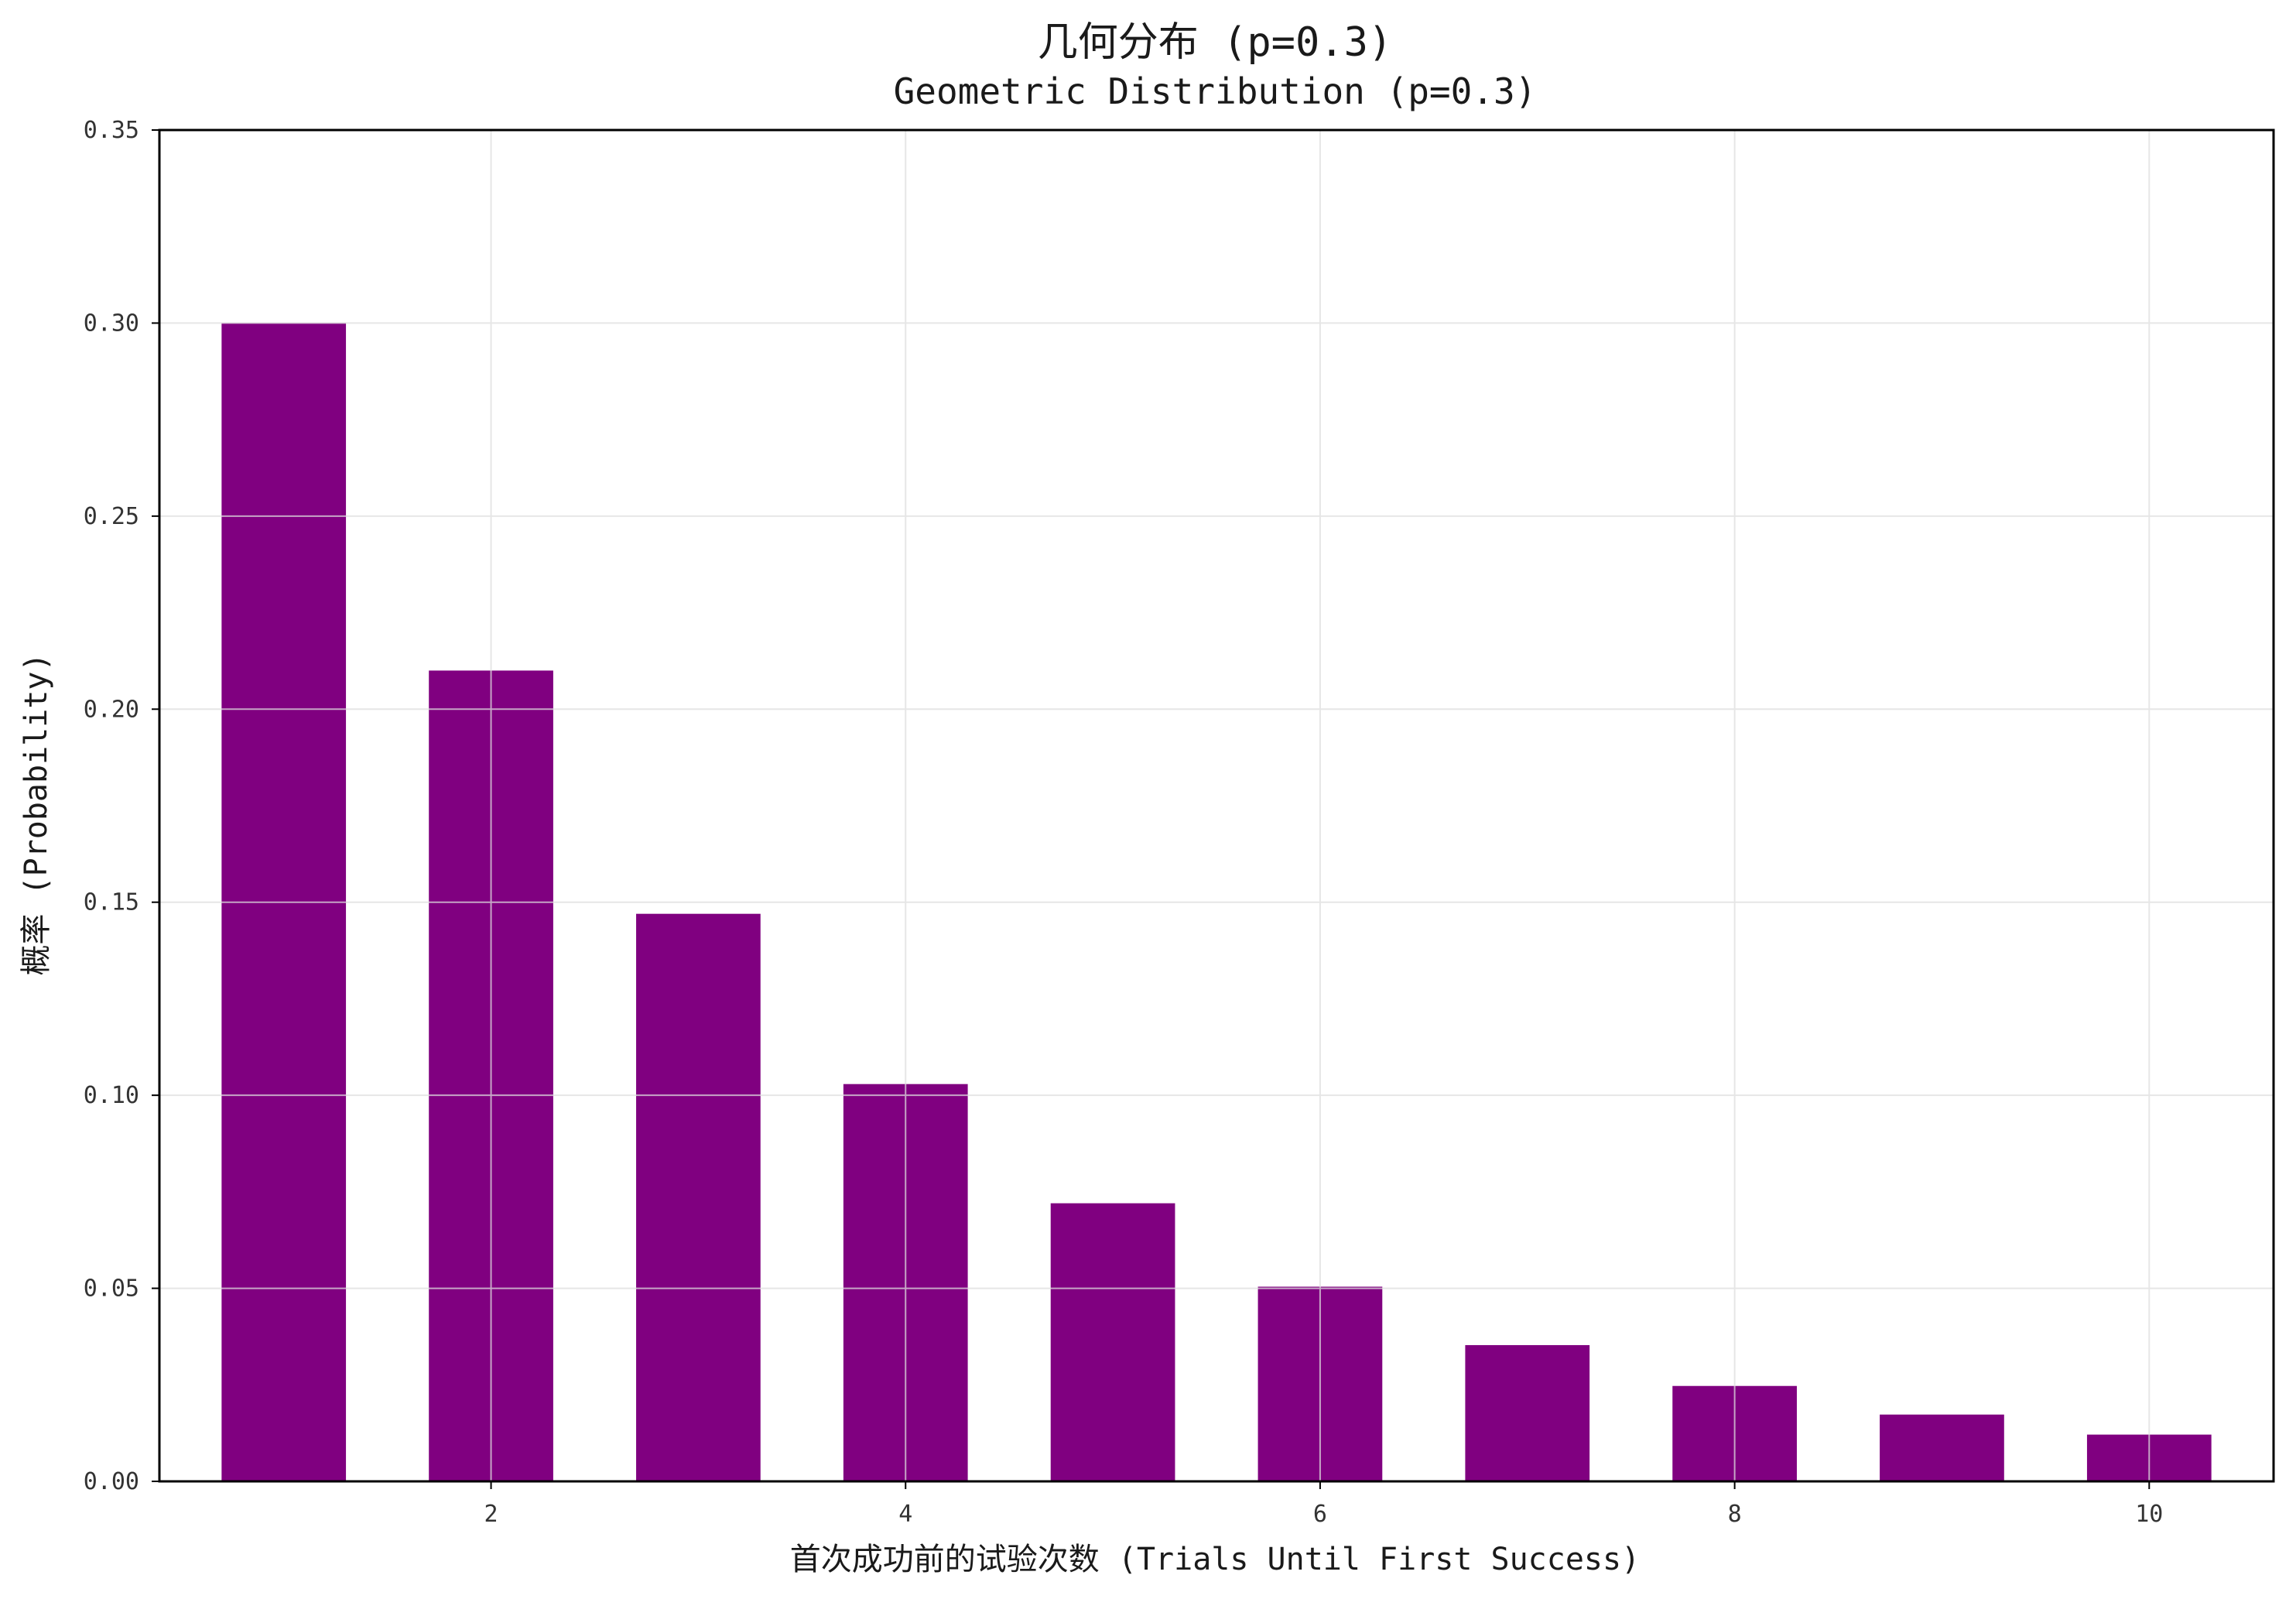  I want to click on x-tick-label: 2, so click(491, 1515).